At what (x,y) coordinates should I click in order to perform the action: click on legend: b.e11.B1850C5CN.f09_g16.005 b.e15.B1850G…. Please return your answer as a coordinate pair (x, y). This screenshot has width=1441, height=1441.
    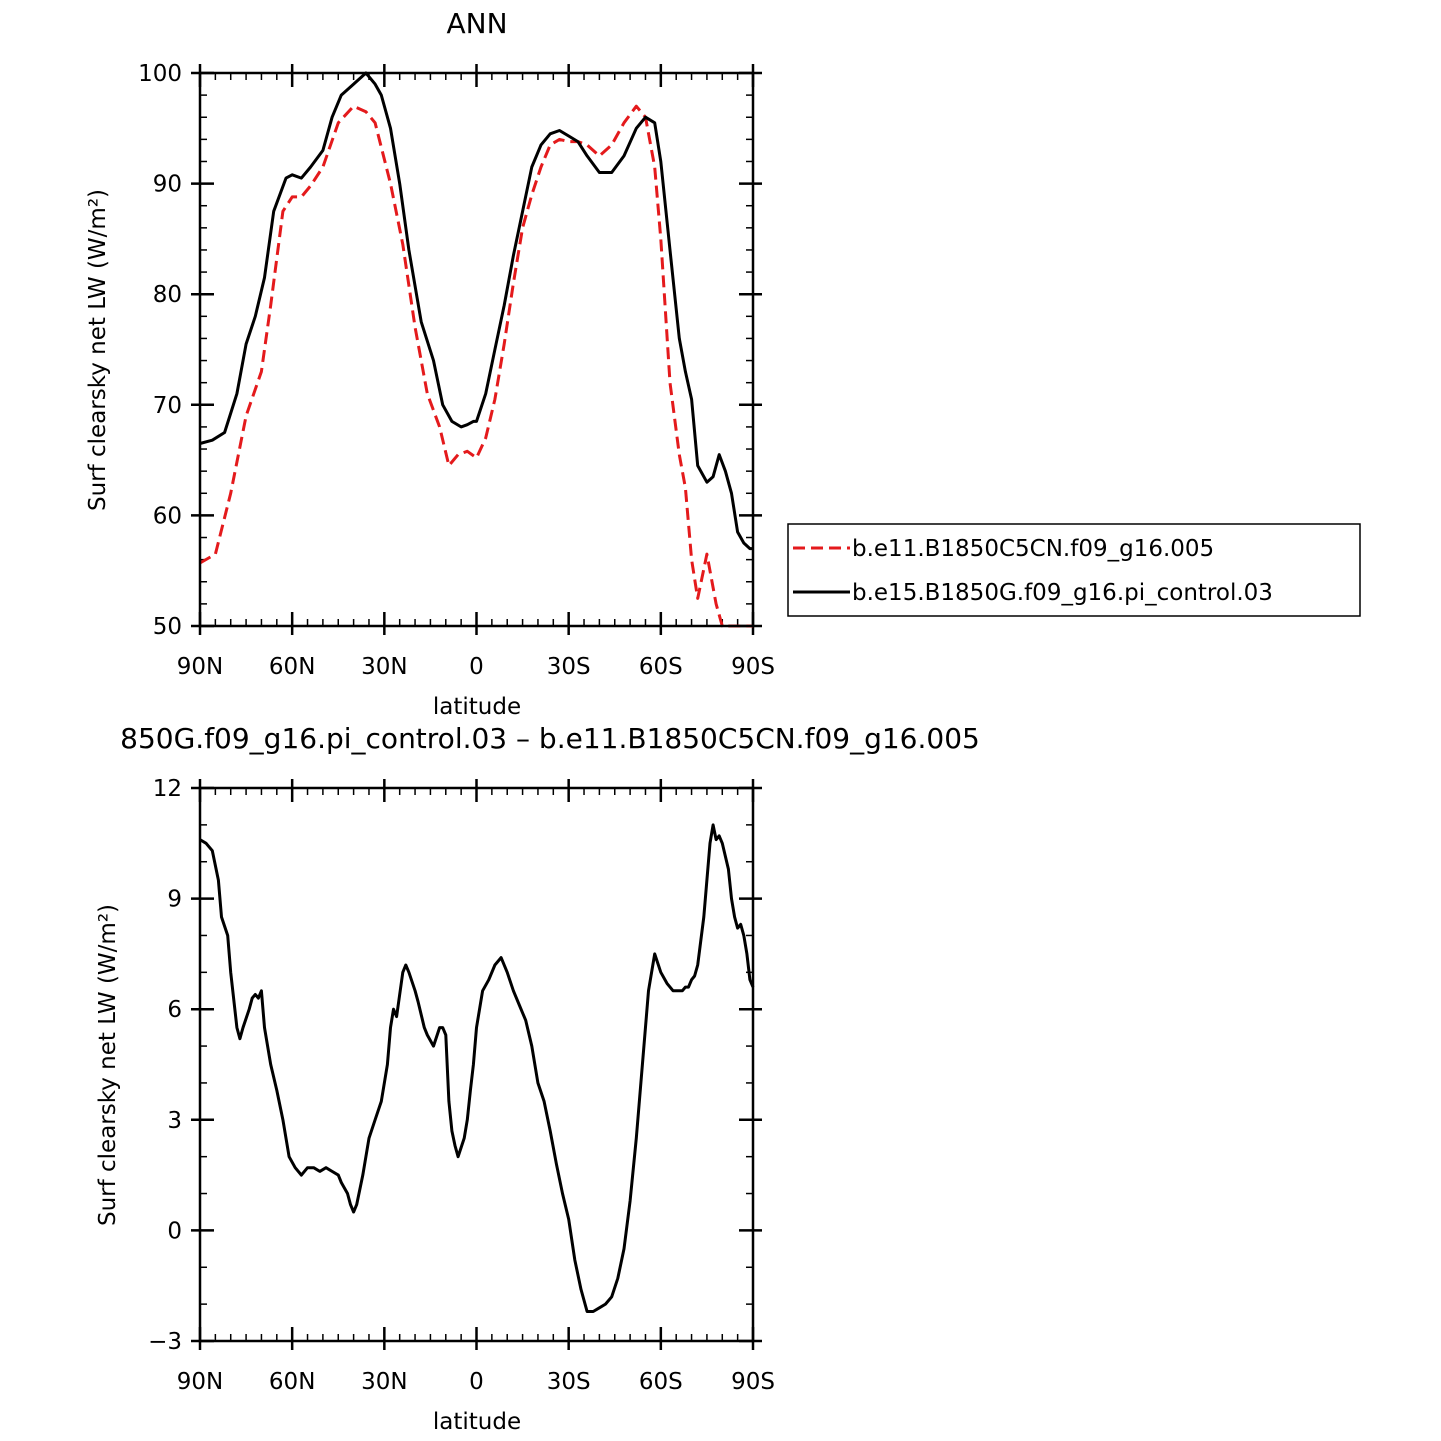
    Looking at the image, I should click on (1074, 570).